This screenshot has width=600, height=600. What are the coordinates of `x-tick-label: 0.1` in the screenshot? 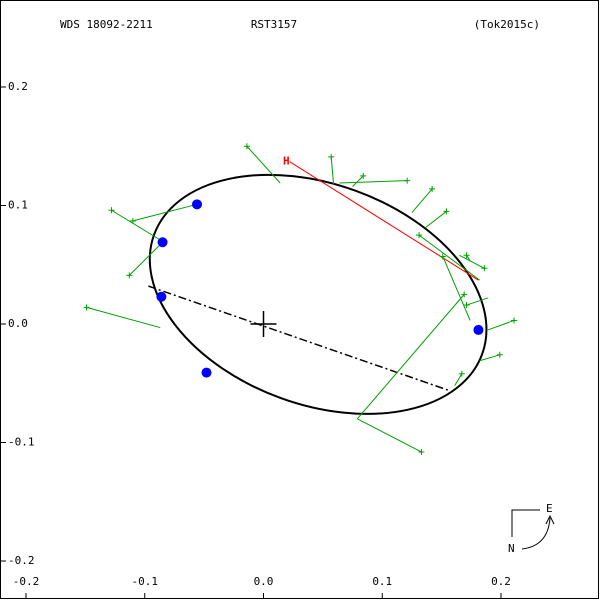 It's located at (382, 581).